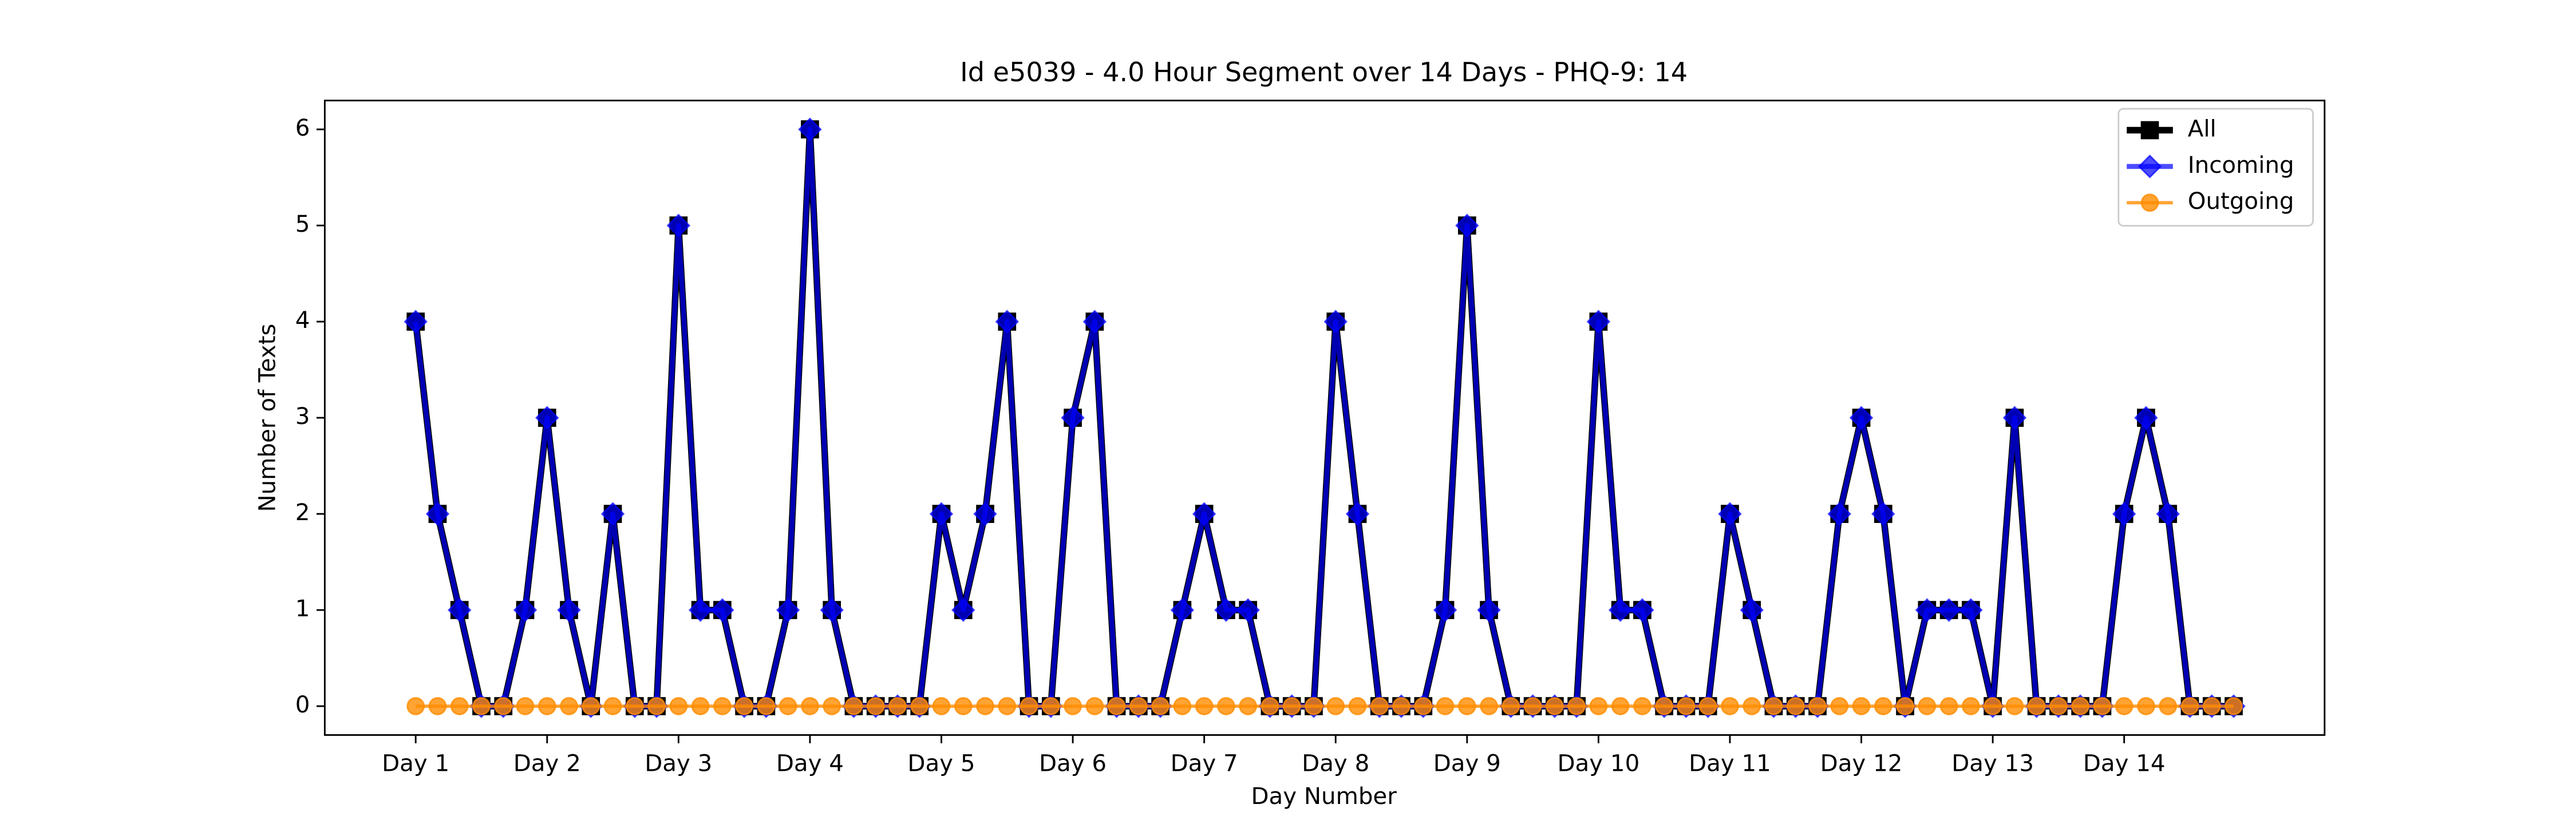  I want to click on x-tick-label: Day 7, so click(1205, 763).